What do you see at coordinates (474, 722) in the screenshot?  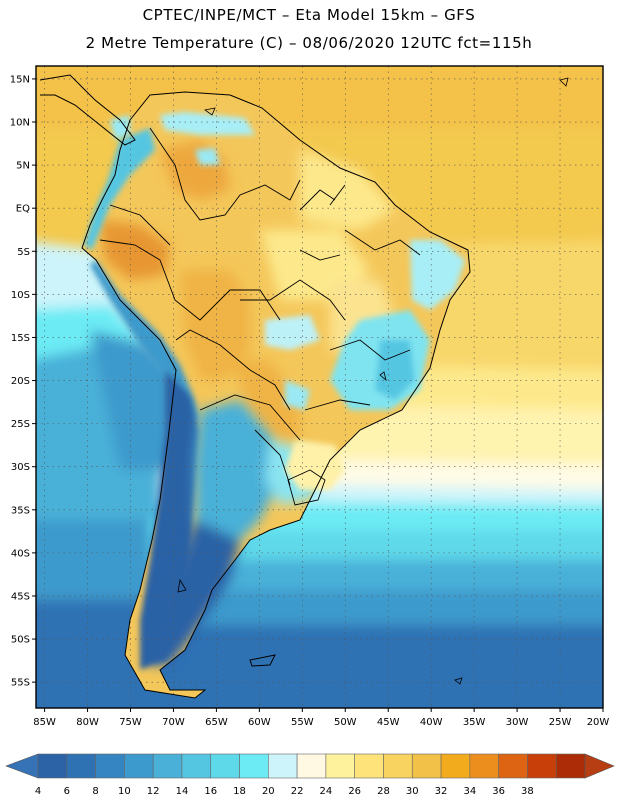 I see `lon-label: 35W` at bounding box center [474, 722].